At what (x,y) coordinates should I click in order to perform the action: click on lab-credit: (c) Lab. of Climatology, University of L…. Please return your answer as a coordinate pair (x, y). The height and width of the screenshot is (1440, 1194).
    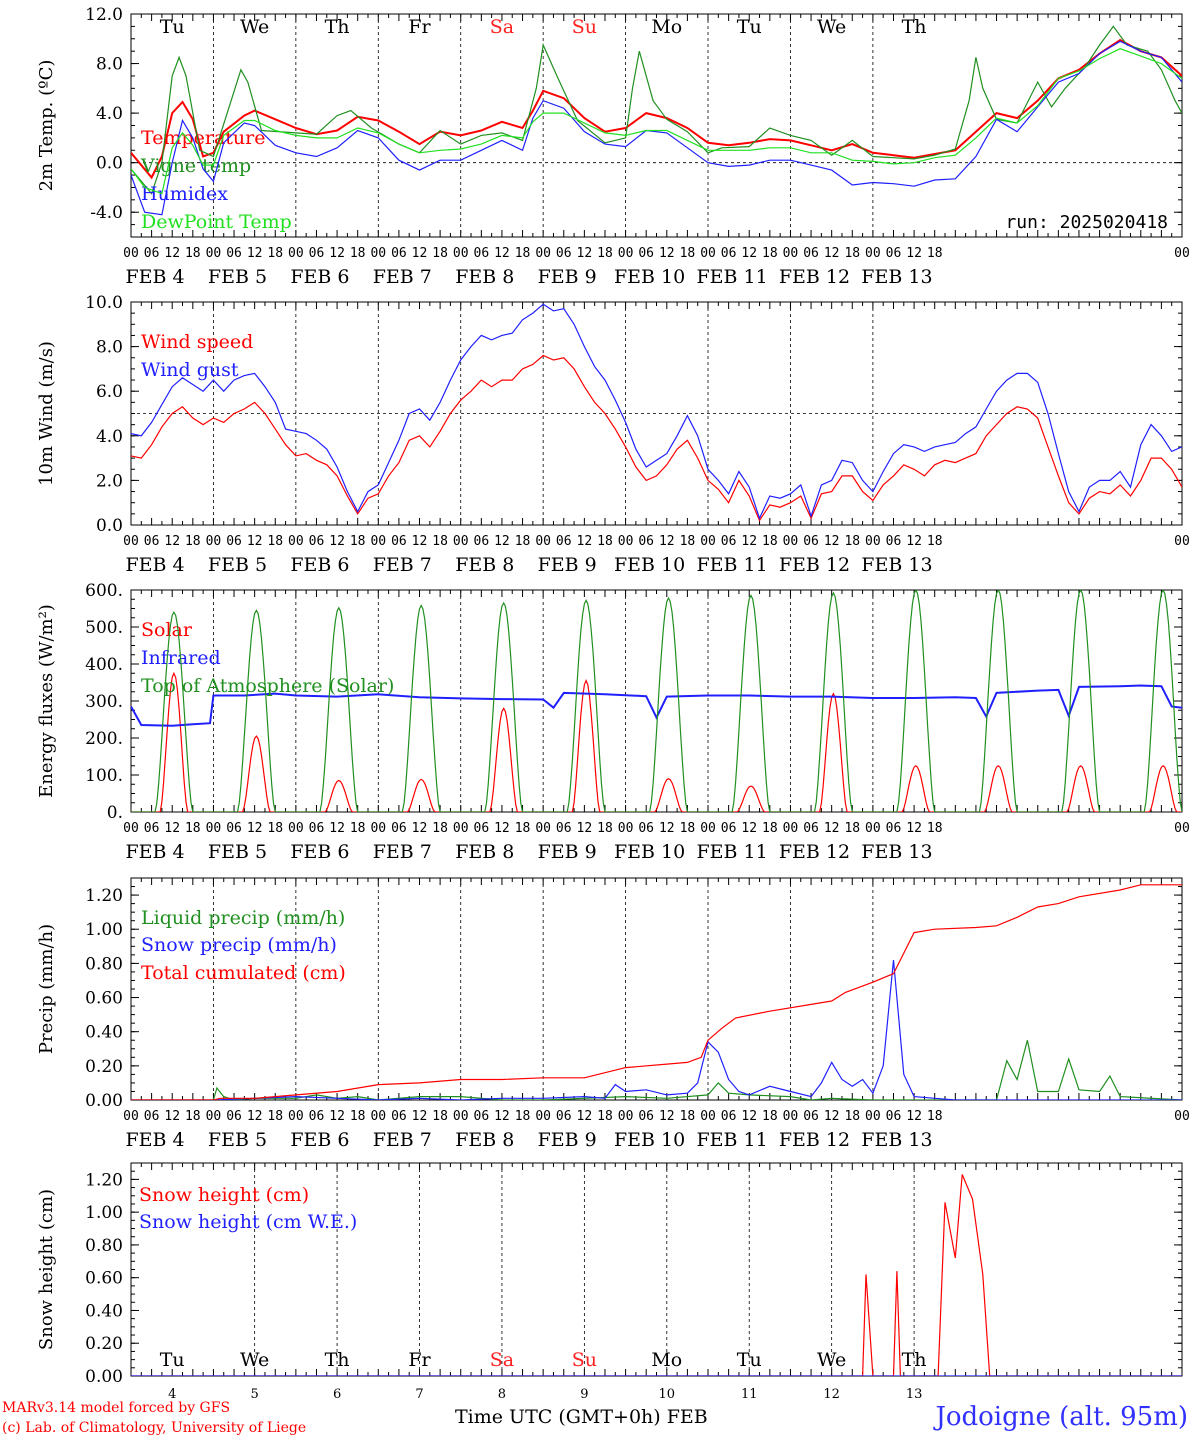
    Looking at the image, I should click on (154, 1428).